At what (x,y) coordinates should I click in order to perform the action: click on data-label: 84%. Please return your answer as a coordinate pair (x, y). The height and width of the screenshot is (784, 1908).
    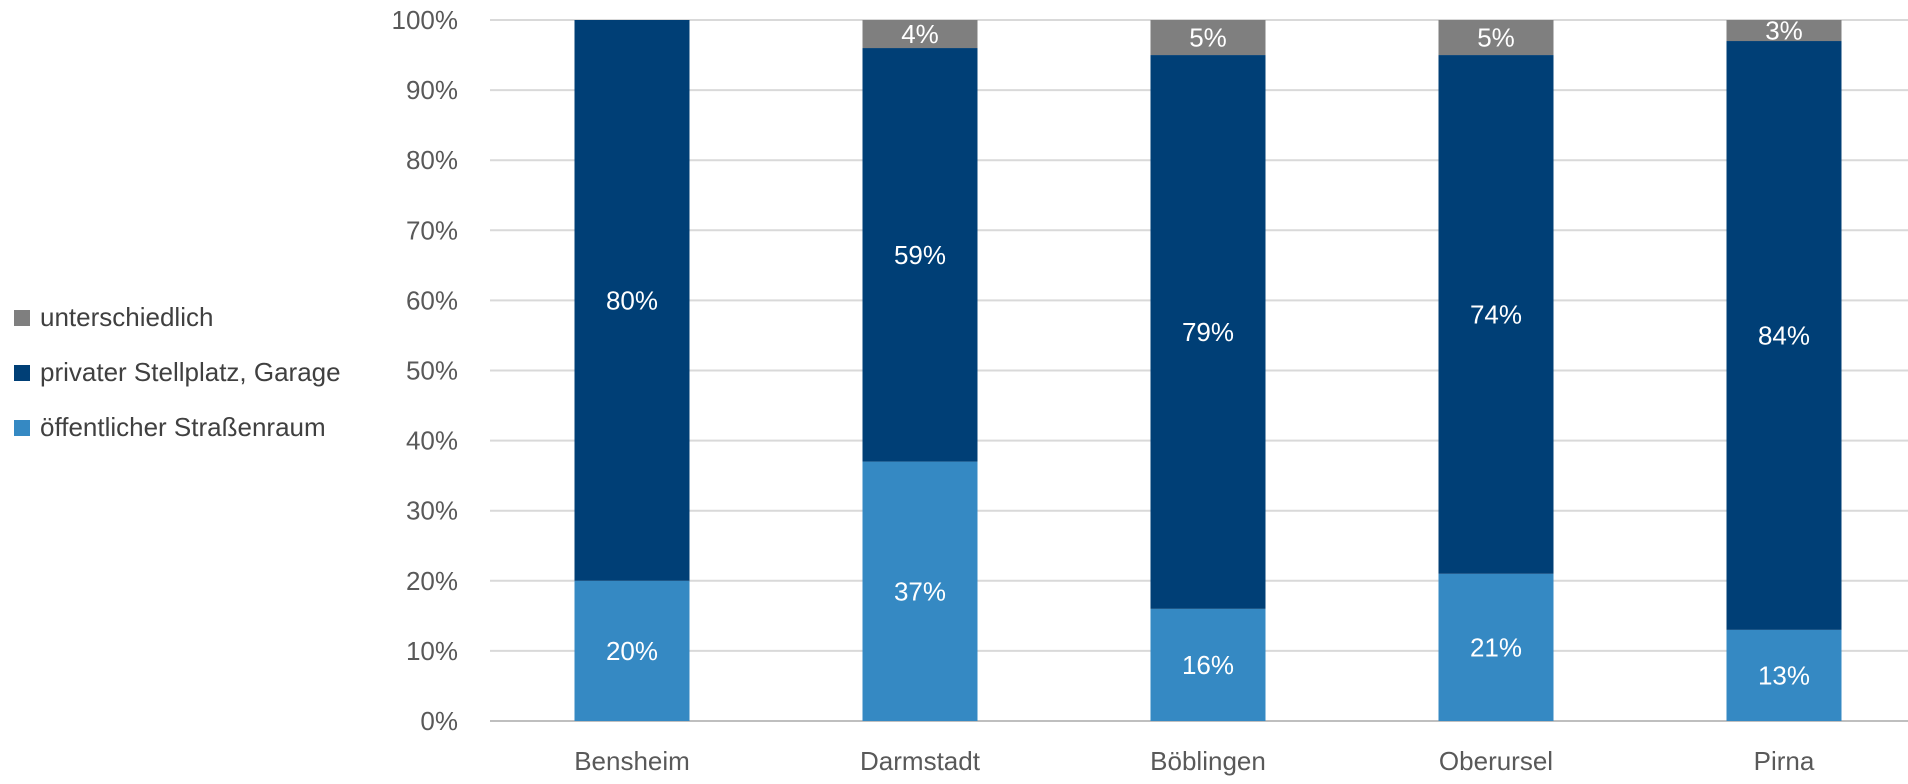
    Looking at the image, I should click on (1784, 335).